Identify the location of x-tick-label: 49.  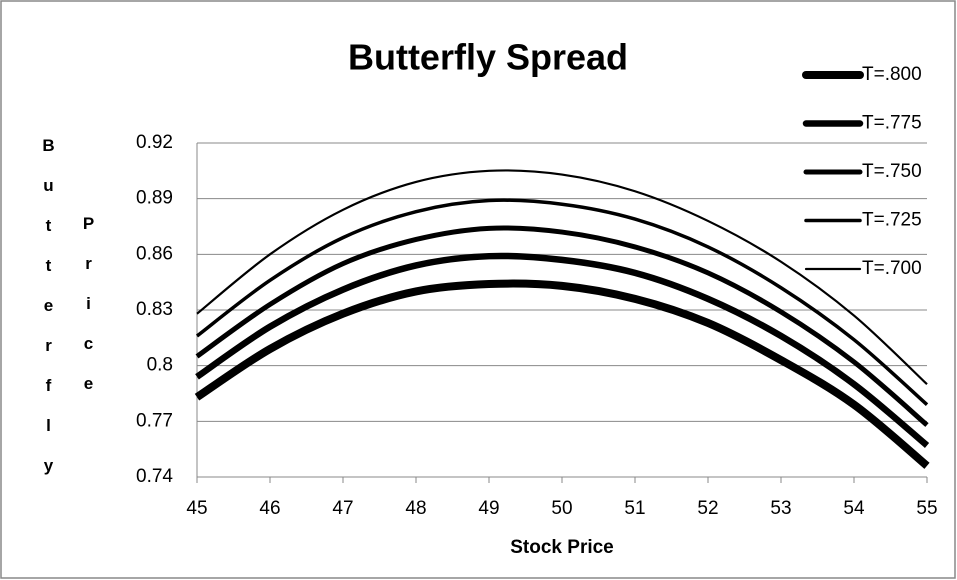
(488, 508).